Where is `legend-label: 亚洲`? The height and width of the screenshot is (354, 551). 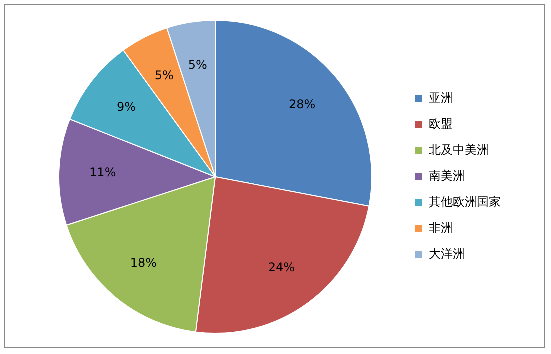
legend-label: 亚洲 is located at coordinates (441, 98).